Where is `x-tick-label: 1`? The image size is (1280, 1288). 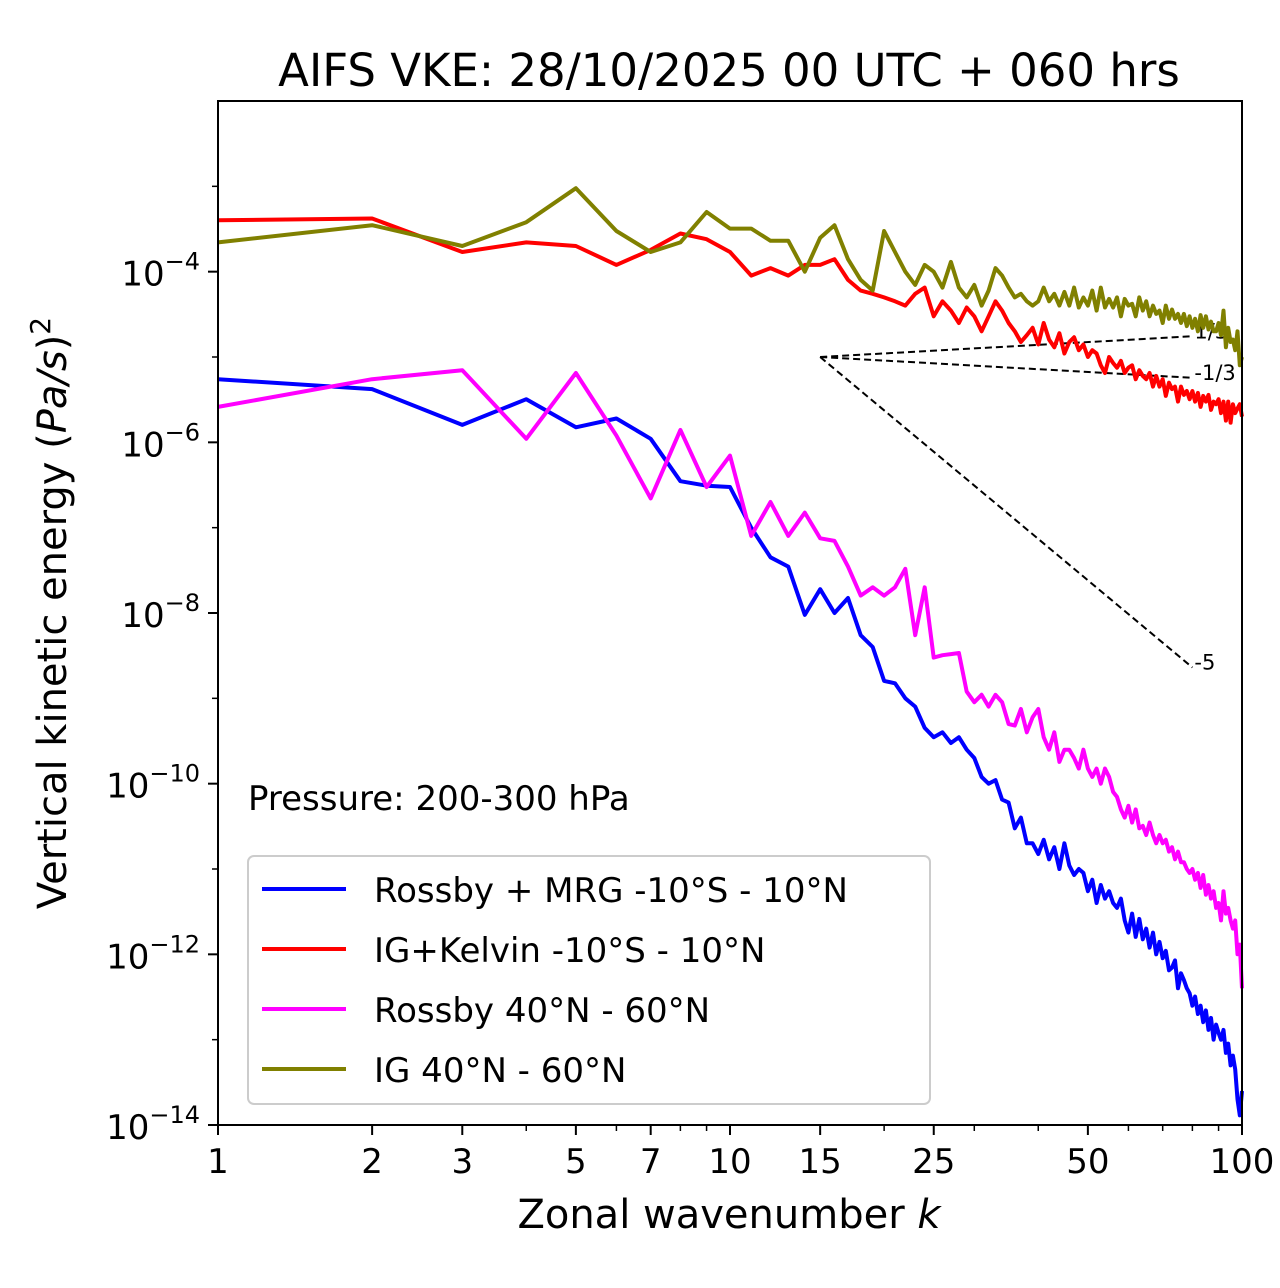 x-tick-label: 1 is located at coordinates (218, 1162).